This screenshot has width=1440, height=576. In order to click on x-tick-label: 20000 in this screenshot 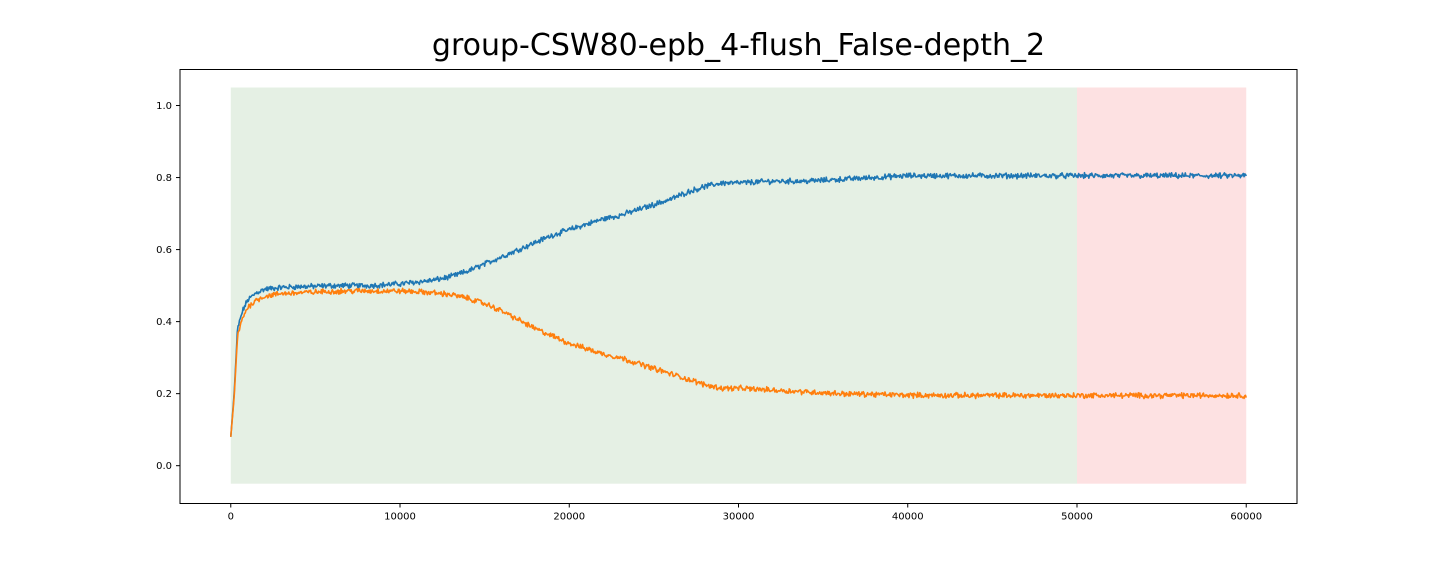, I will do `click(569, 517)`.